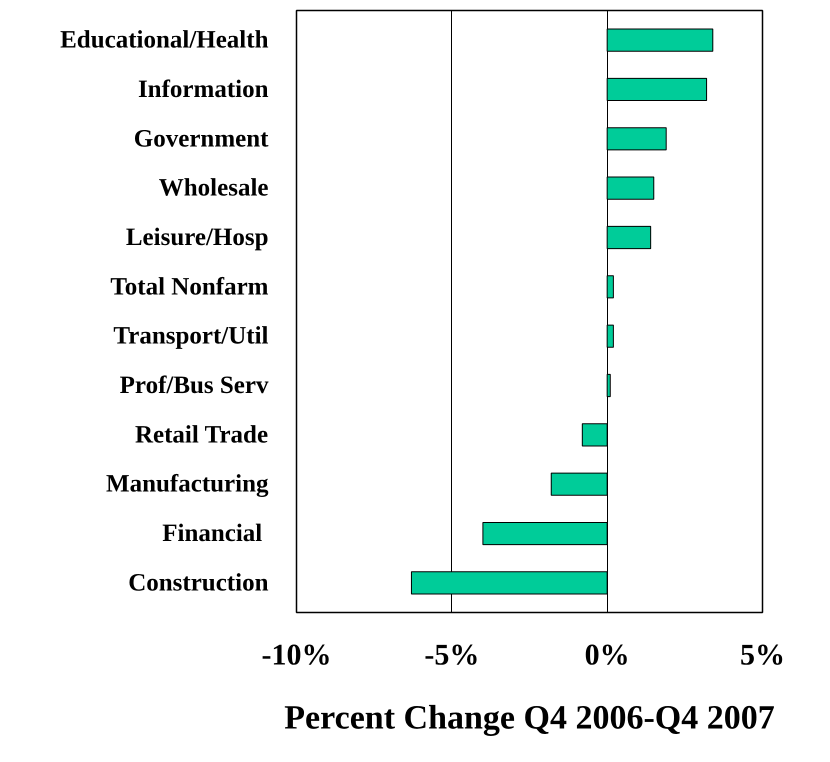 This screenshot has width=830, height=762. I want to click on y-tick-label: Educational/Health, so click(164, 40).